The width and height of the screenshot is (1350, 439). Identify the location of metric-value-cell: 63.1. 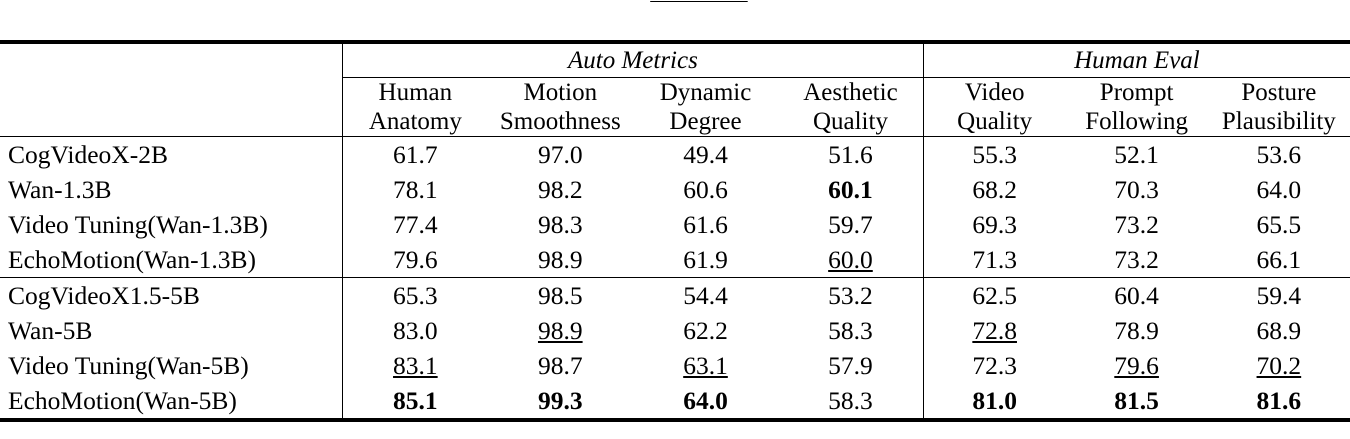
(705, 365).